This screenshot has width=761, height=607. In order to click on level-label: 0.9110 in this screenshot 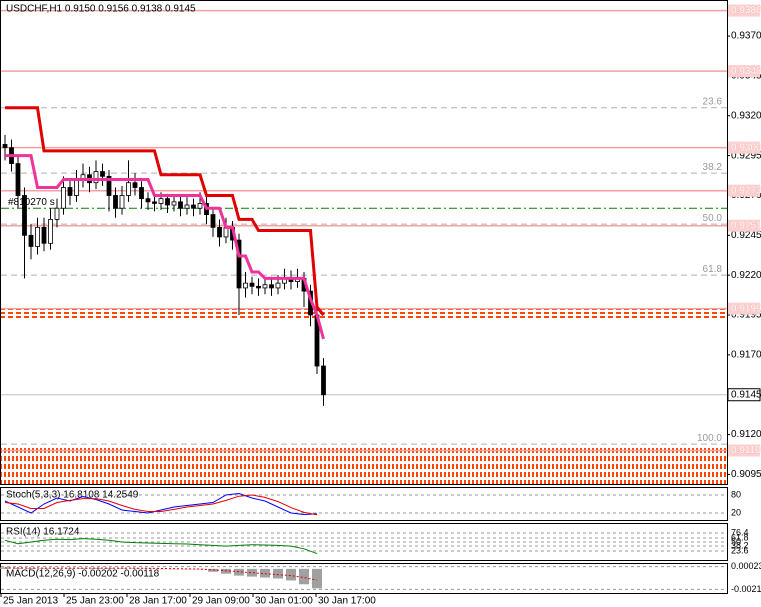, I will do `click(746, 450)`.